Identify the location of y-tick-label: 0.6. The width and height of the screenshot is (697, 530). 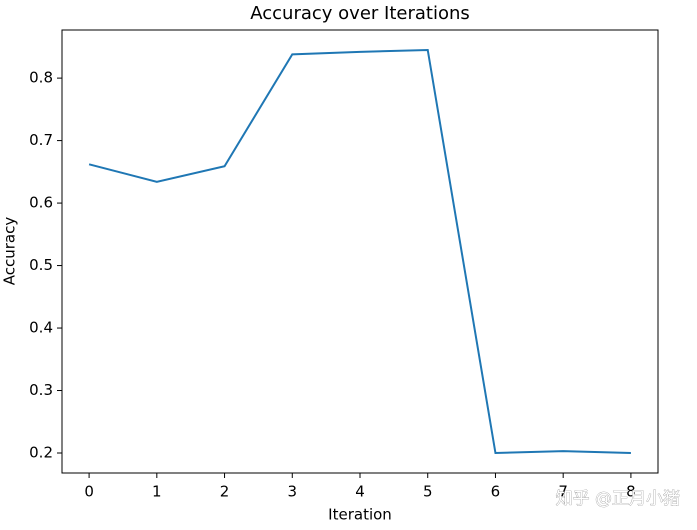
(41, 203).